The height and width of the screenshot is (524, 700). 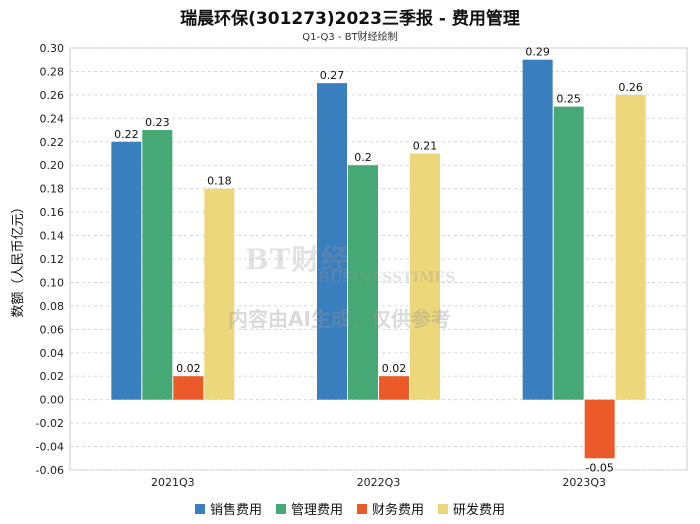 What do you see at coordinates (52, 142) in the screenshot?
I see `y-tick-label: 0.22` at bounding box center [52, 142].